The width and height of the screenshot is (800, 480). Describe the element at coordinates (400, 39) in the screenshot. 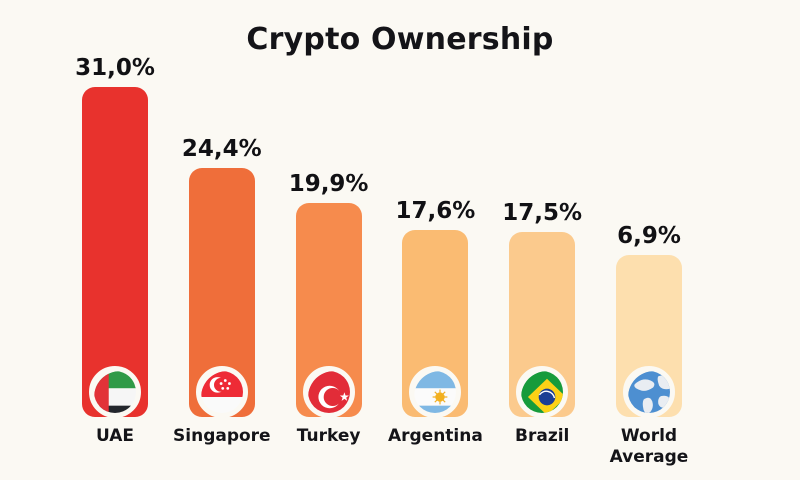

I see `chart-title: Crypto Ownership` at that location.